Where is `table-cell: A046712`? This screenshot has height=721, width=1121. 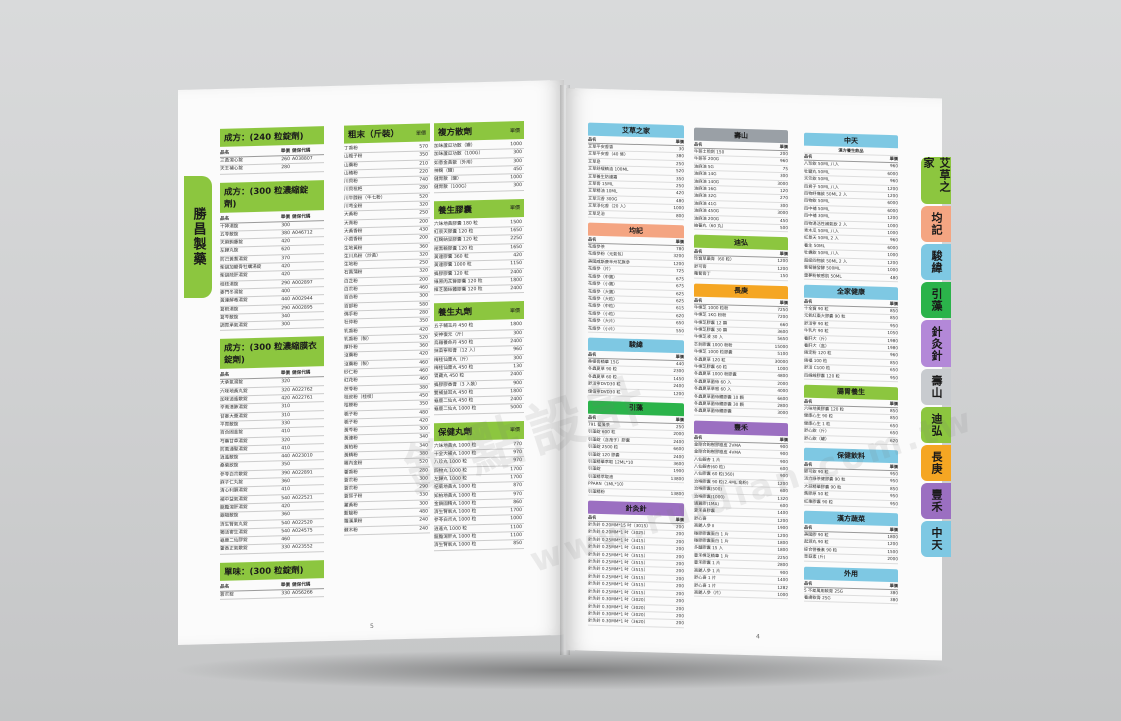 table-cell: A046712 is located at coordinates (302, 233).